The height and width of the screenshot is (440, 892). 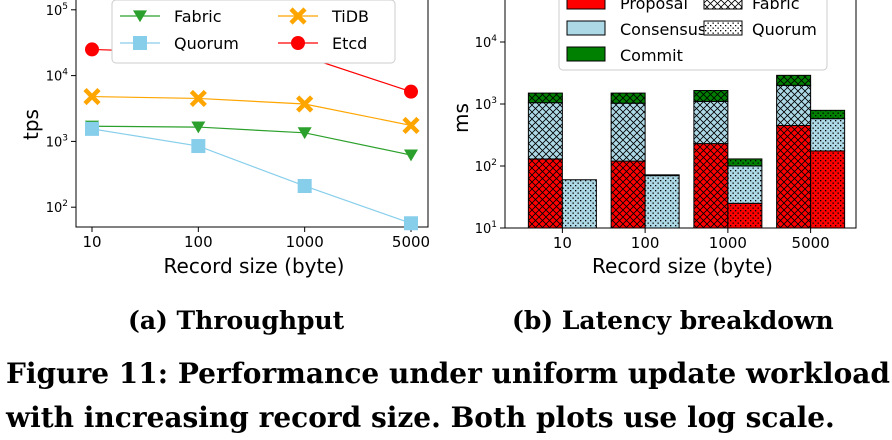 What do you see at coordinates (143, 373) in the screenshot?
I see `caption-word: 11:` at bounding box center [143, 373].